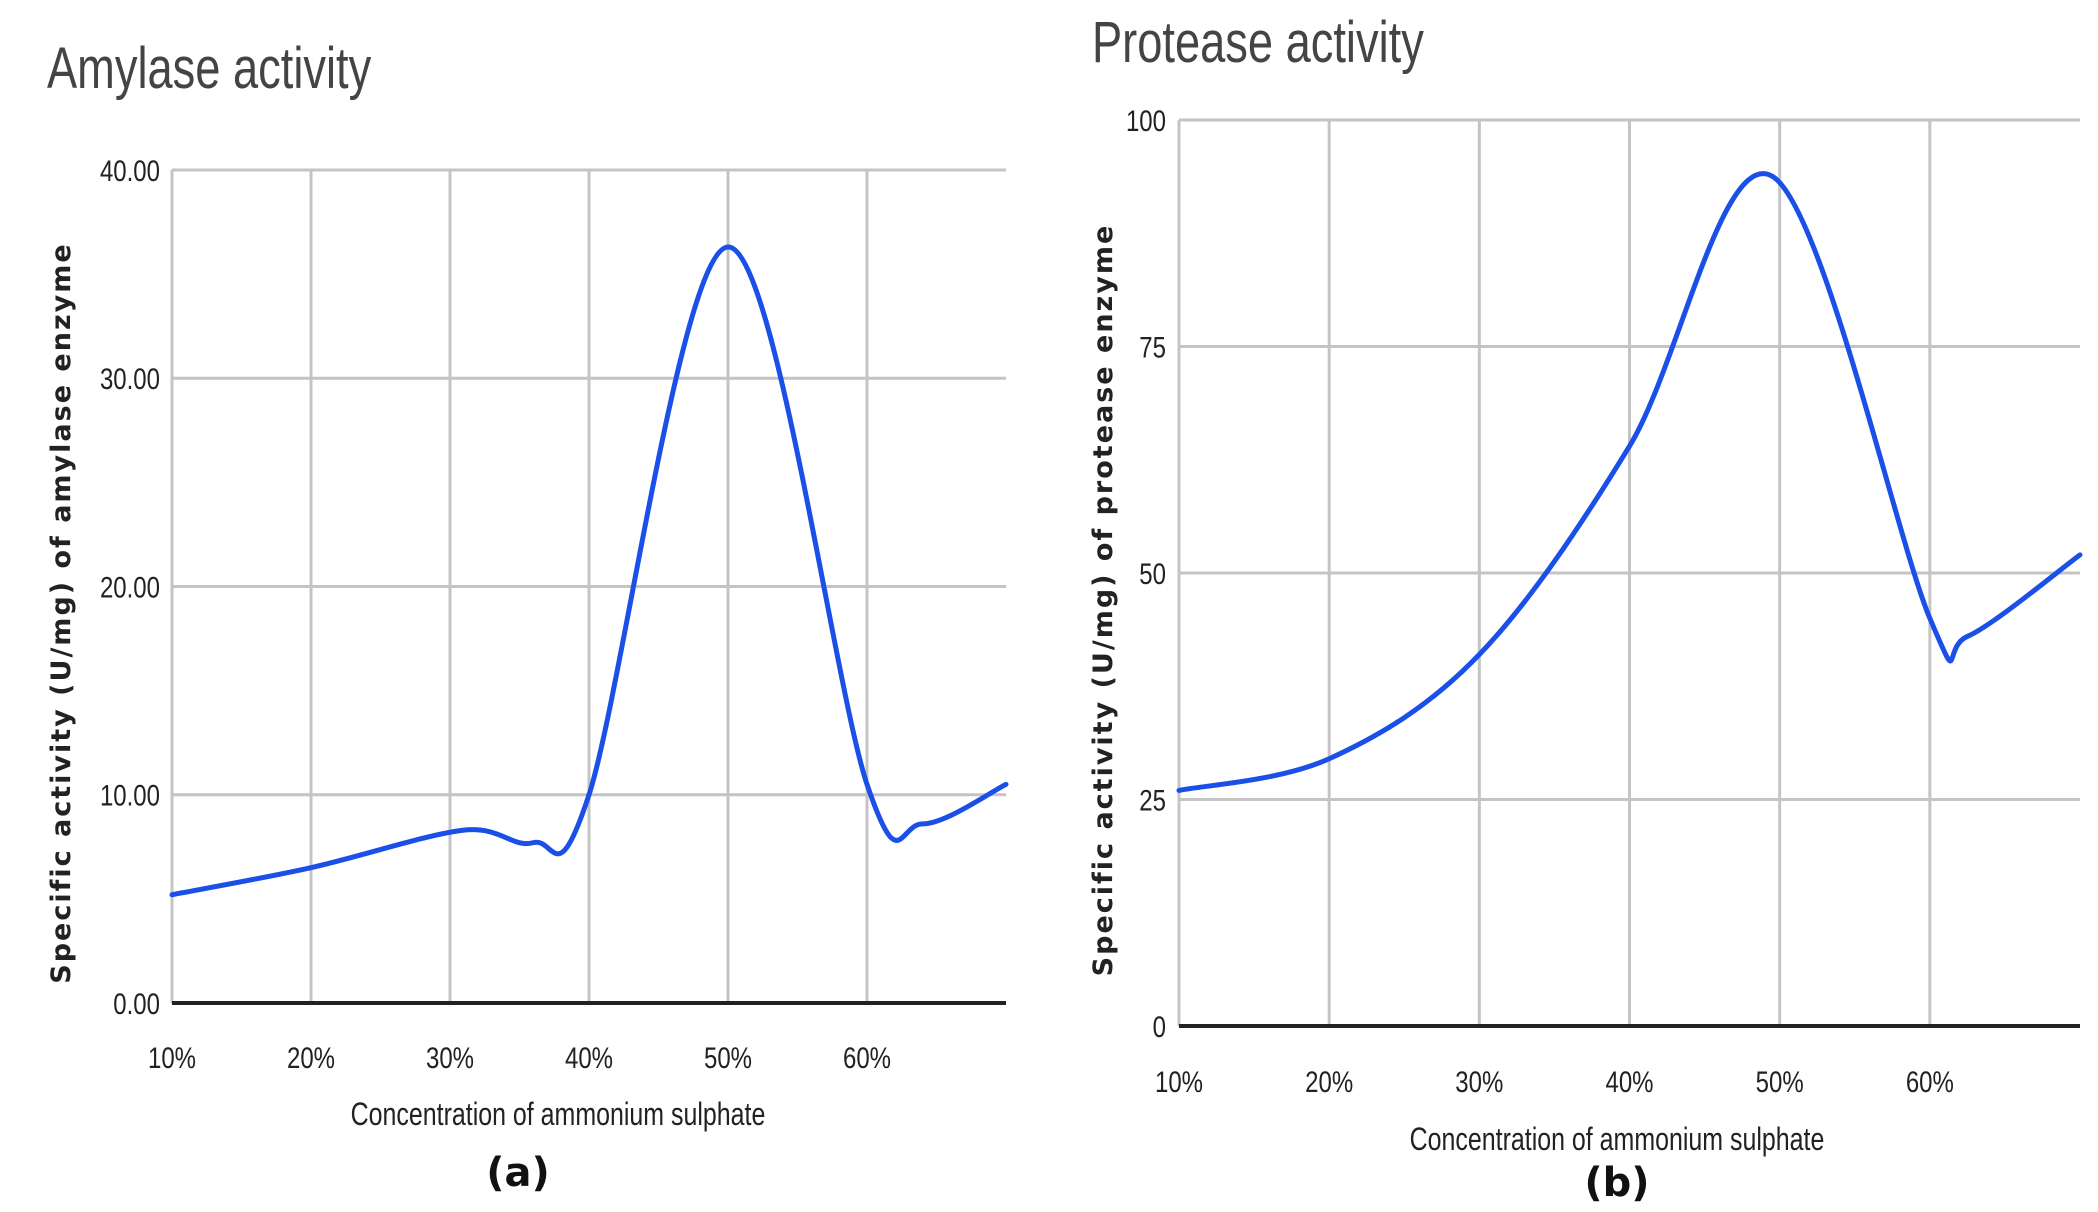 The width and height of the screenshot is (2098, 1212). What do you see at coordinates (1258, 43) in the screenshot?
I see `chart-title: Protease activity` at bounding box center [1258, 43].